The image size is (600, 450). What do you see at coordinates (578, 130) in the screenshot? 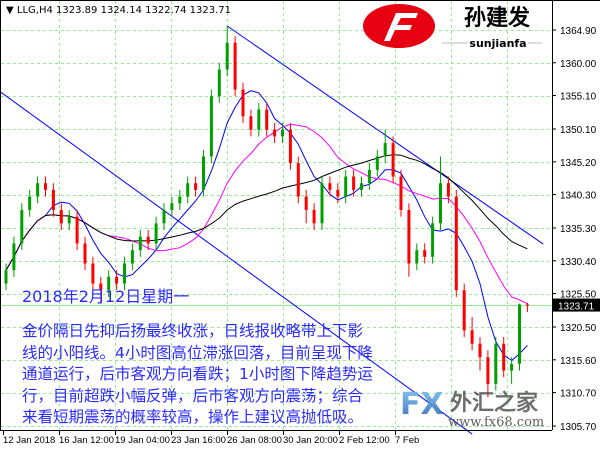
I see `y-tick-label: 1350.10` at bounding box center [578, 130].